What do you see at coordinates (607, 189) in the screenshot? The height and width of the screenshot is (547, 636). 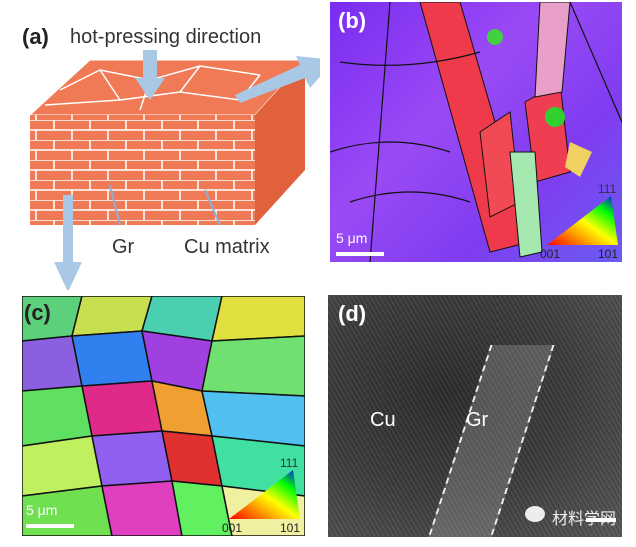 I see `ipf-111-b: 111` at bounding box center [607, 189].